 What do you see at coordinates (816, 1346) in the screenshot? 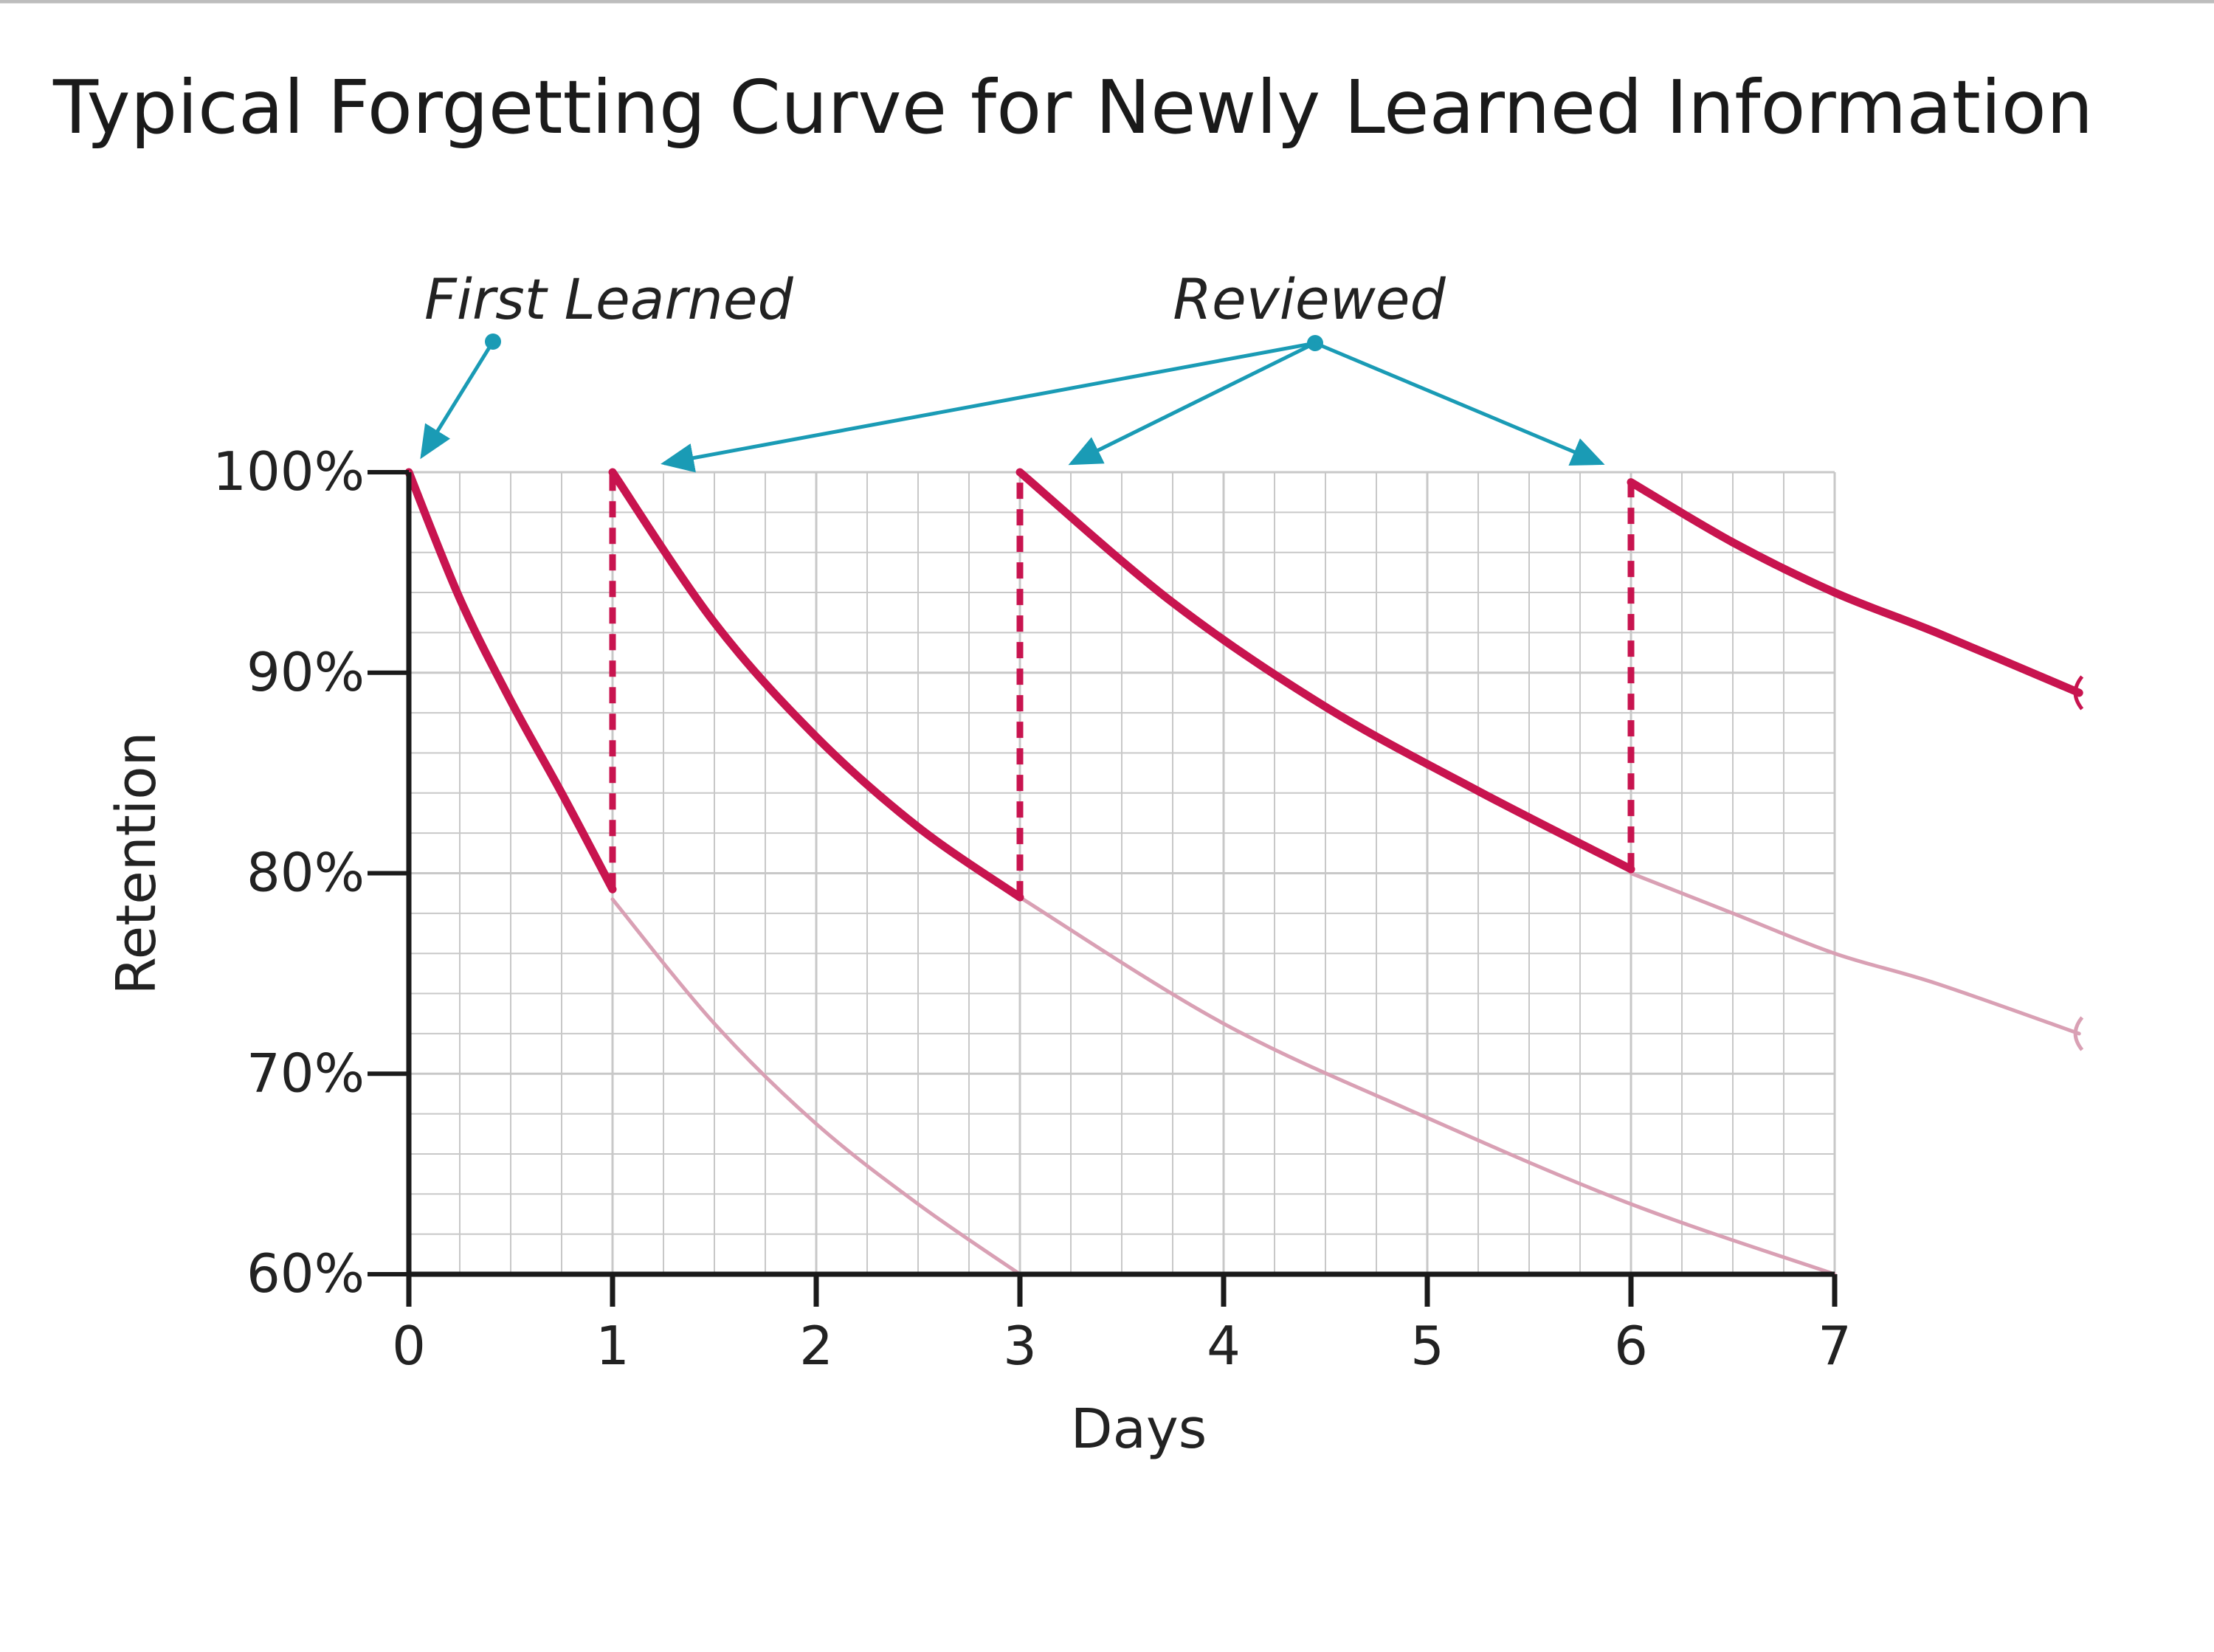
I see `x-tick-label: 2` at bounding box center [816, 1346].